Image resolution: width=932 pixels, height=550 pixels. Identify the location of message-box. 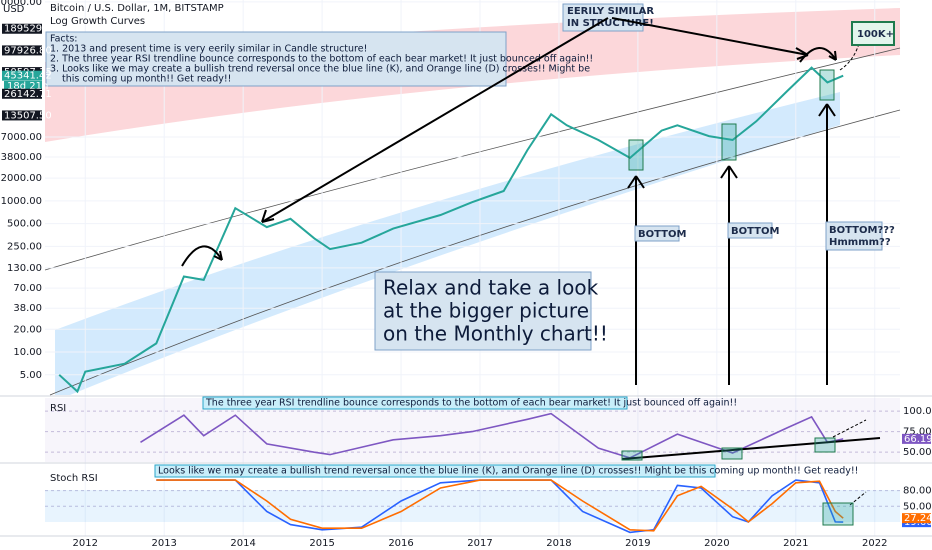
(483, 311).